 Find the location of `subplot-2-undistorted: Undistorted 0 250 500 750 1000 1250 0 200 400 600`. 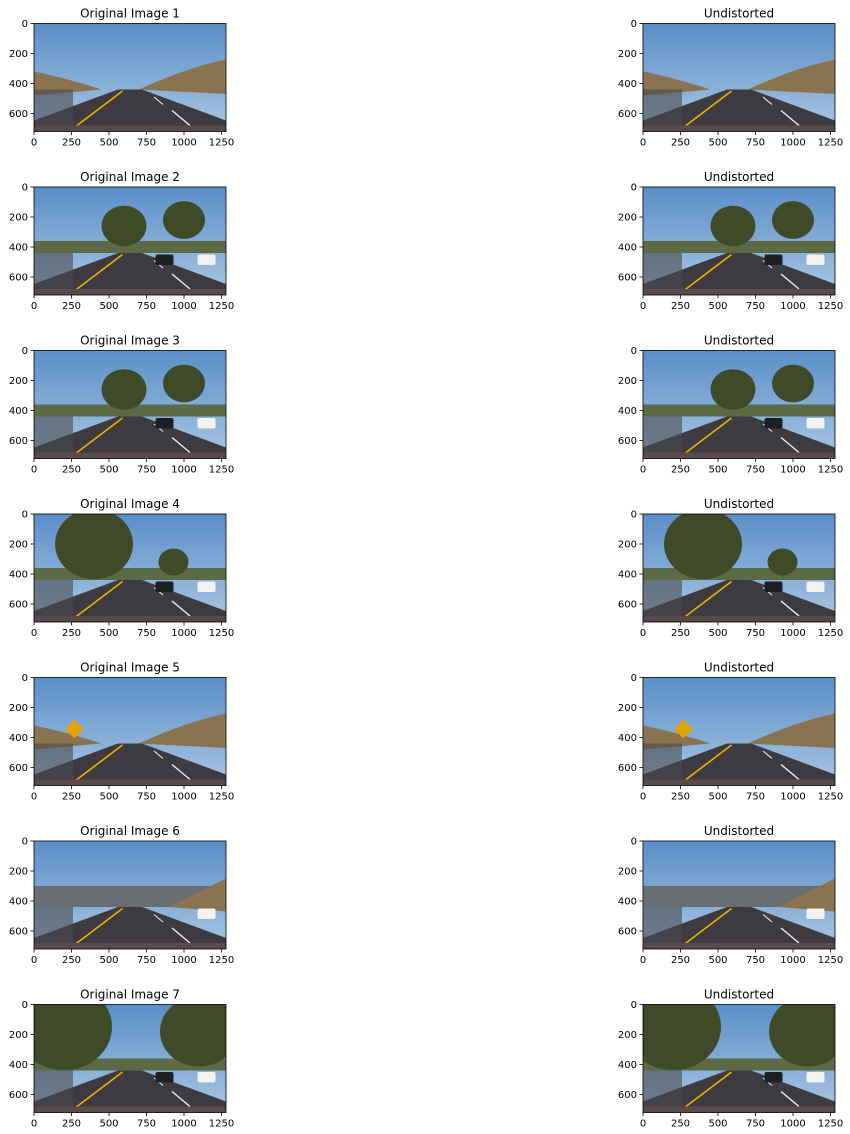

subplot-2-undistorted: Undistorted 0 250 500 750 1000 1250 0 200 400 600 is located at coordinates (730, 241).